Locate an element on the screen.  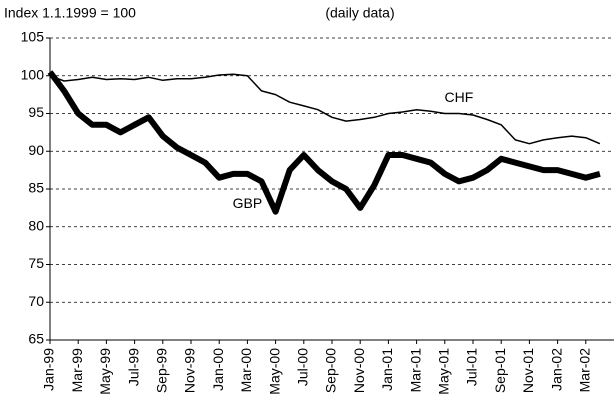
x-tick-label: Nov-00 is located at coordinates (359, 370).